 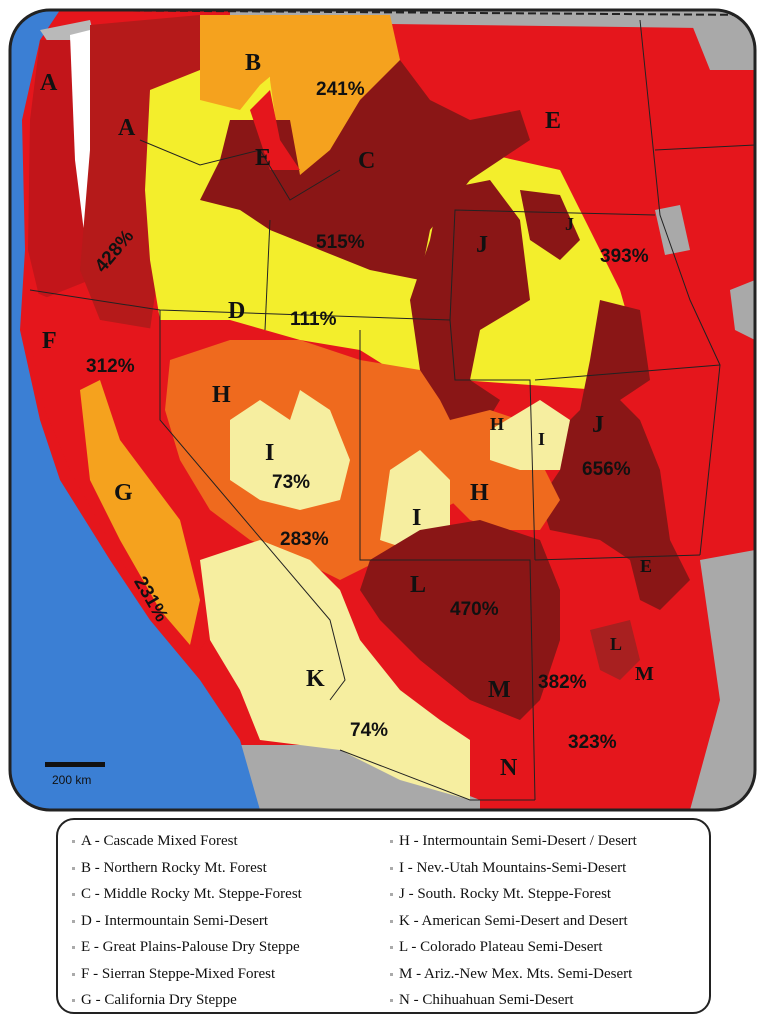 What do you see at coordinates (335, 670) in the screenshot?
I see `region-k` at bounding box center [335, 670].